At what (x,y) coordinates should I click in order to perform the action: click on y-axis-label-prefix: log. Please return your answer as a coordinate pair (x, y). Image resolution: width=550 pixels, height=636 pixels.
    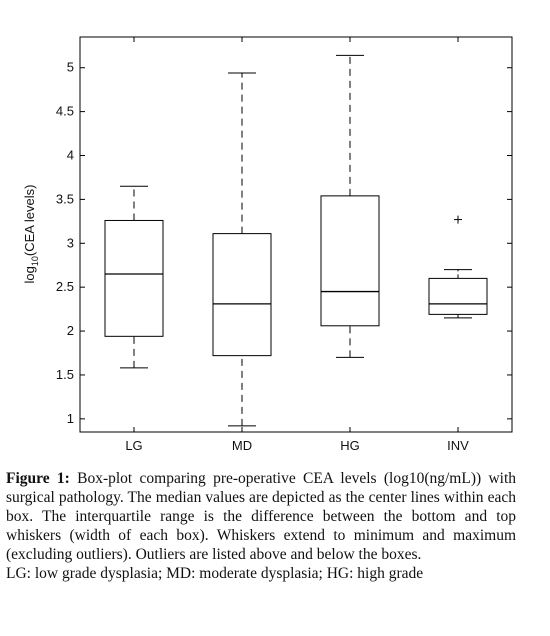
    Looking at the image, I should click on (29, 274).